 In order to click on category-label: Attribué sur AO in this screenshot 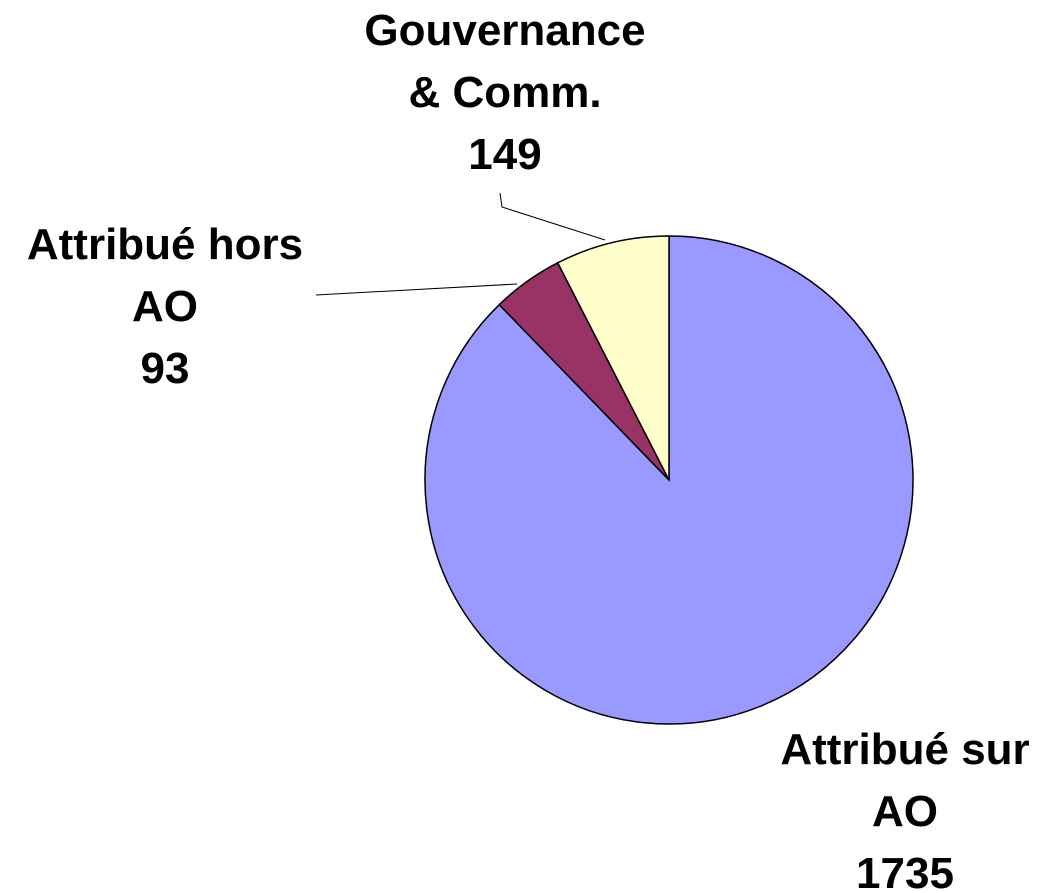, I will do `click(905, 780)`.